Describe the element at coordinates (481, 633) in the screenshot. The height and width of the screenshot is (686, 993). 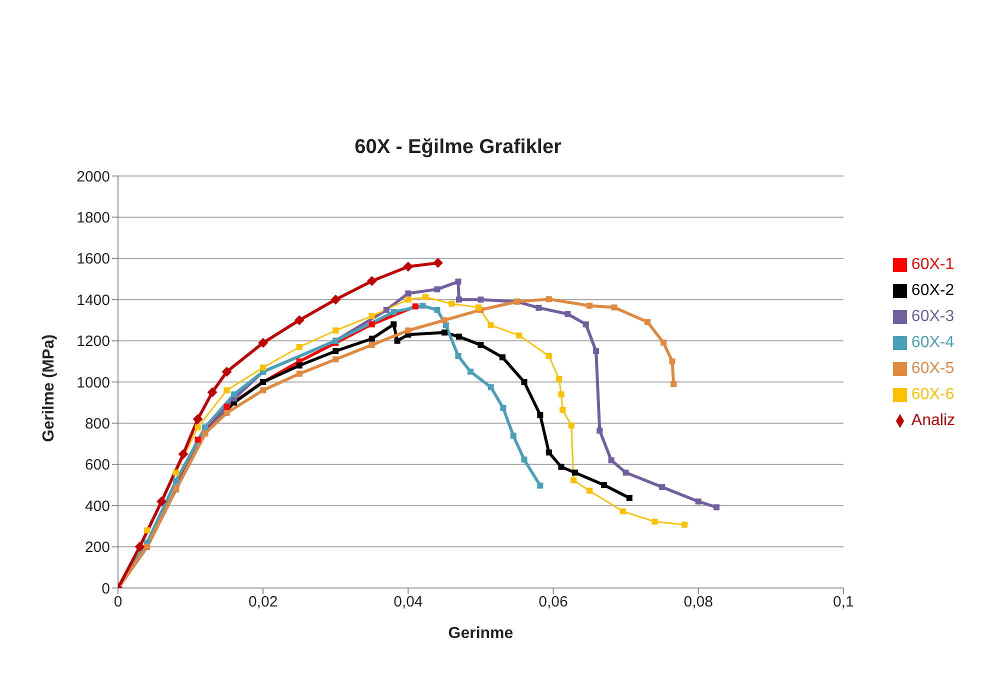
I see `x-axis-title: Gerinme` at that location.